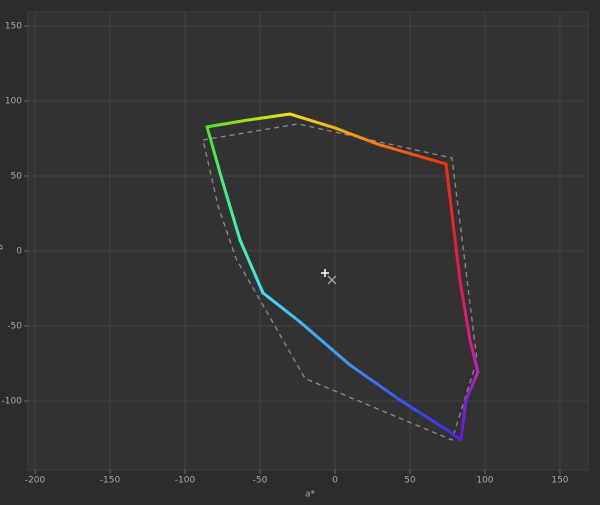  I want to click on x-tick-label: 0, so click(335, 481).